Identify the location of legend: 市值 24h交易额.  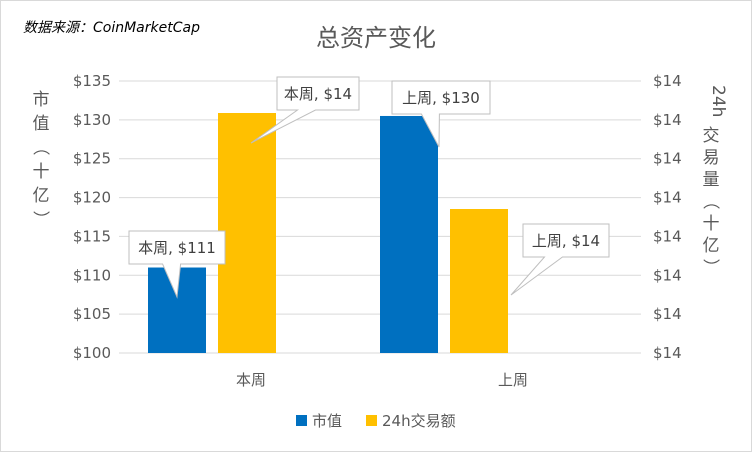
(376, 421).